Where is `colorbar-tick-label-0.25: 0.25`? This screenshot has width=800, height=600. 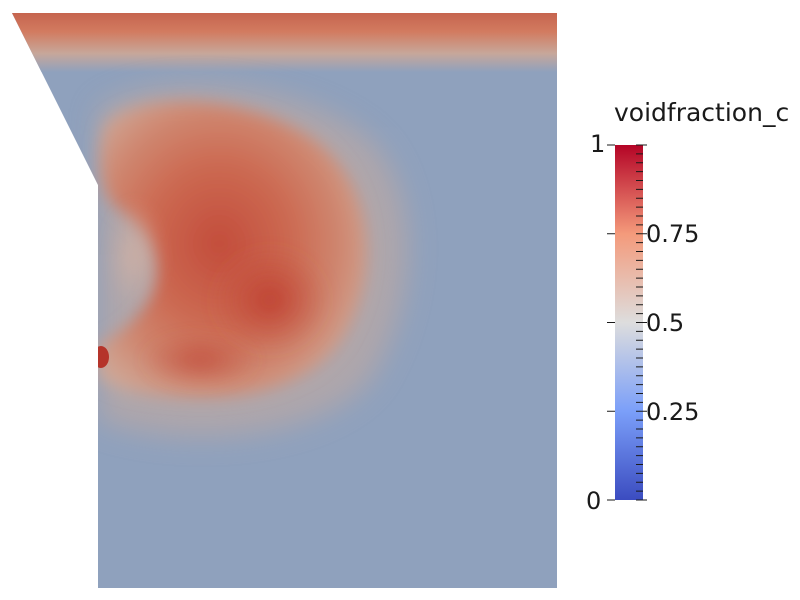 colorbar-tick-label-0.25: 0.25 is located at coordinates (673, 412).